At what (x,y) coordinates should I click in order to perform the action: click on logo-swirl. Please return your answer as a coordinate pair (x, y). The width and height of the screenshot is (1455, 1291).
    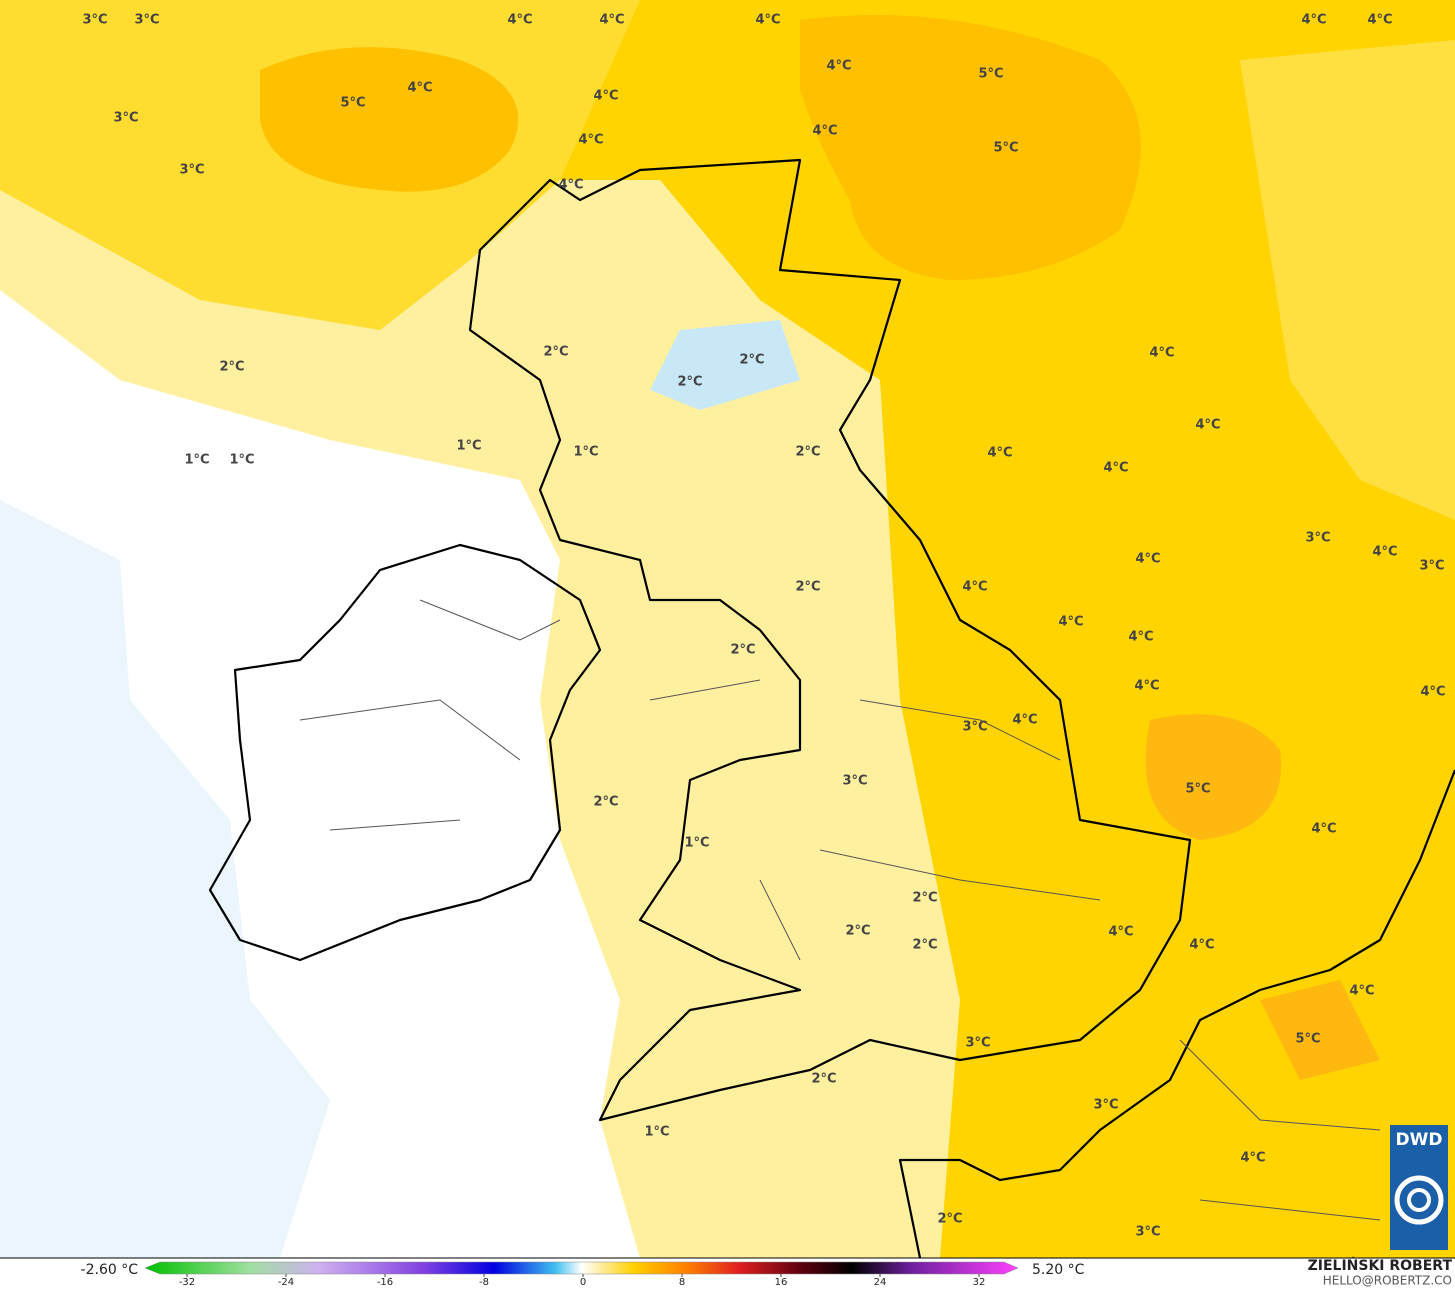
    Looking at the image, I should click on (1419, 1200).